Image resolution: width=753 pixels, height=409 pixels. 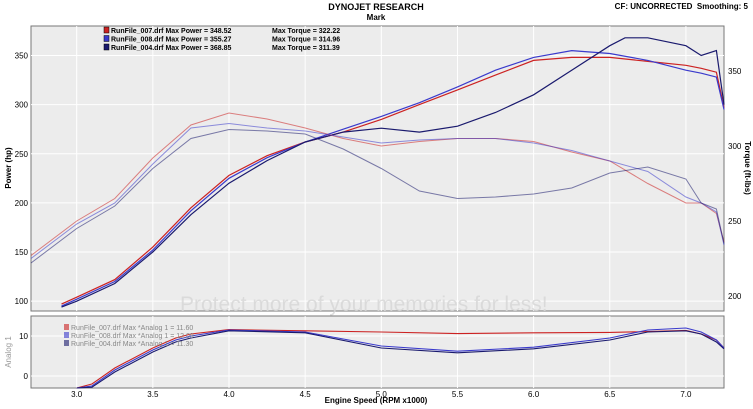 What do you see at coordinates (376, 7) in the screenshot?
I see `chart-title: DYNOJET RESEARCH` at bounding box center [376, 7].